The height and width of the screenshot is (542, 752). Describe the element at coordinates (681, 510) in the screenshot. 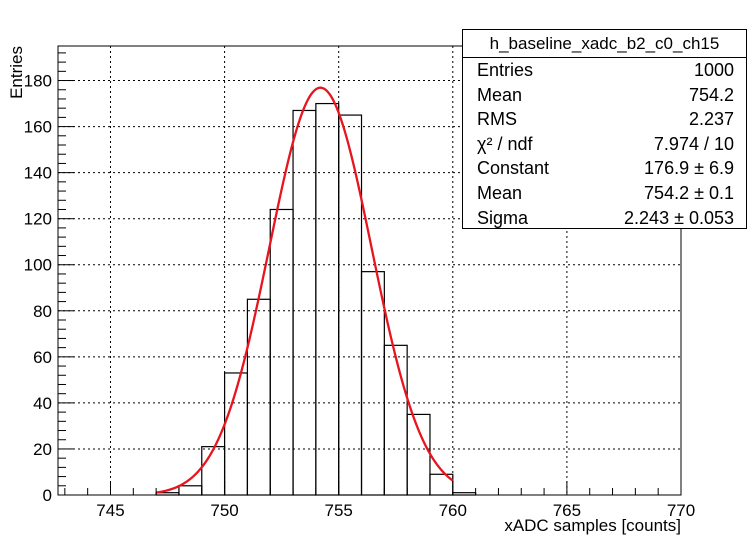

I see `x-tick-label: 770` at that location.